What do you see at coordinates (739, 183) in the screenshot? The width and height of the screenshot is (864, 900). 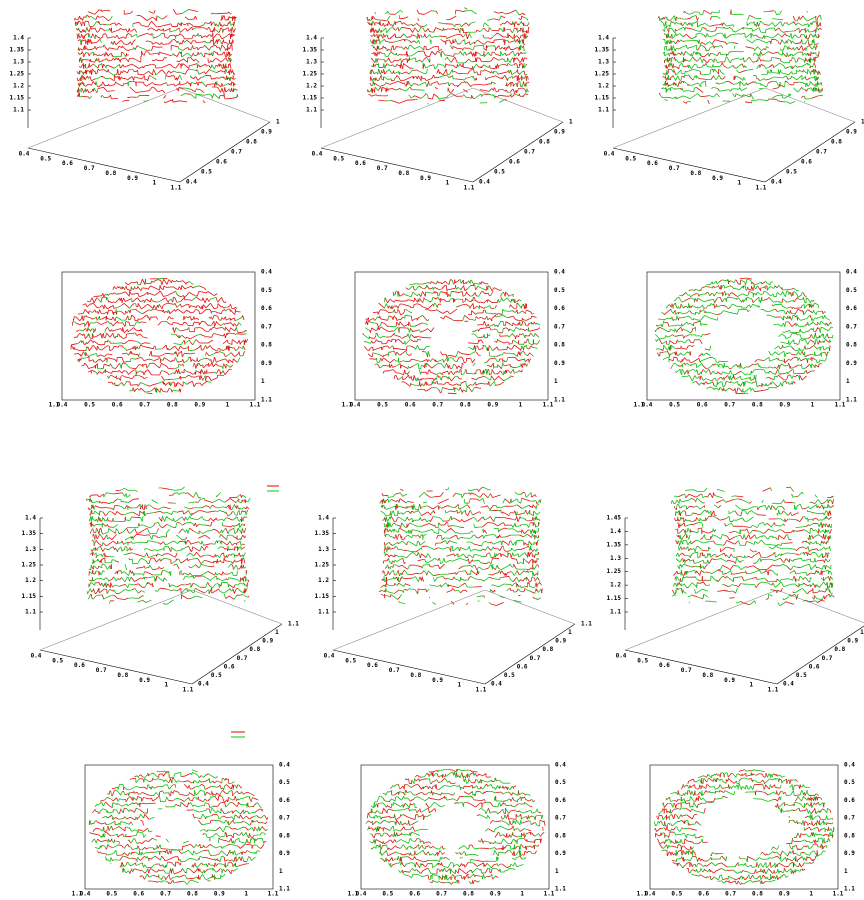 I see `x-tick-label: 1` at bounding box center [739, 183].